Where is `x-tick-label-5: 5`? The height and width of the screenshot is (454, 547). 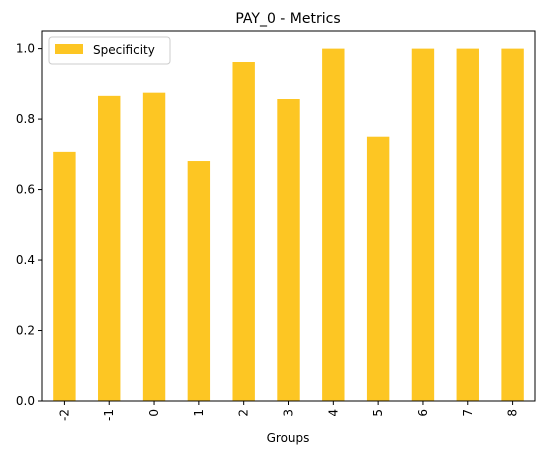
x-tick-label-5: 5 is located at coordinates (378, 413).